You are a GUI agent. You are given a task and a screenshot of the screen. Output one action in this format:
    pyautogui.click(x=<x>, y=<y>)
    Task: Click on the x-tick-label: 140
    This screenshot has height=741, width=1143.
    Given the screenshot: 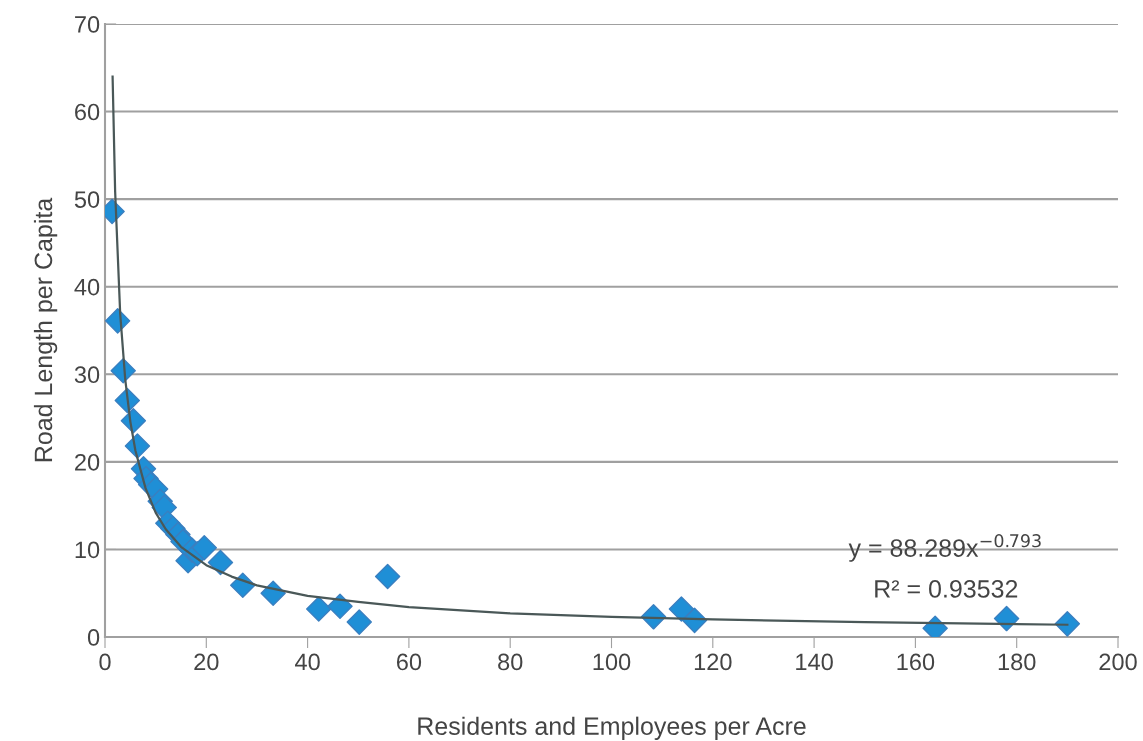 What is the action you would take?
    pyautogui.click(x=814, y=662)
    